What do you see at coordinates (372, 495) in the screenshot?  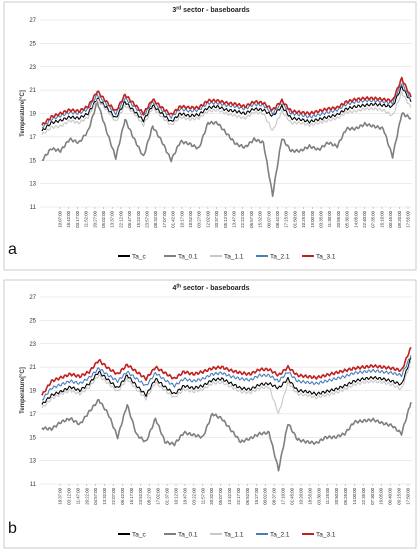 I see `x-tick-label: 07:30:00` at bounding box center [372, 495].